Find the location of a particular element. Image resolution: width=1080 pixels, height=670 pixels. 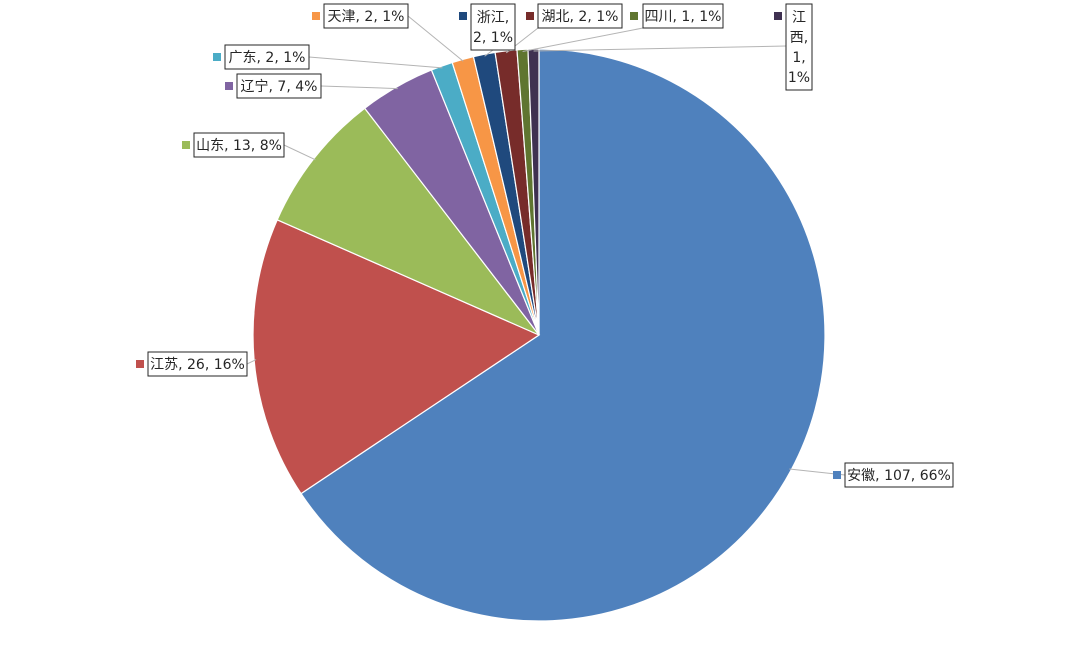

label-text: 广东, 2, 1% is located at coordinates (267, 58).